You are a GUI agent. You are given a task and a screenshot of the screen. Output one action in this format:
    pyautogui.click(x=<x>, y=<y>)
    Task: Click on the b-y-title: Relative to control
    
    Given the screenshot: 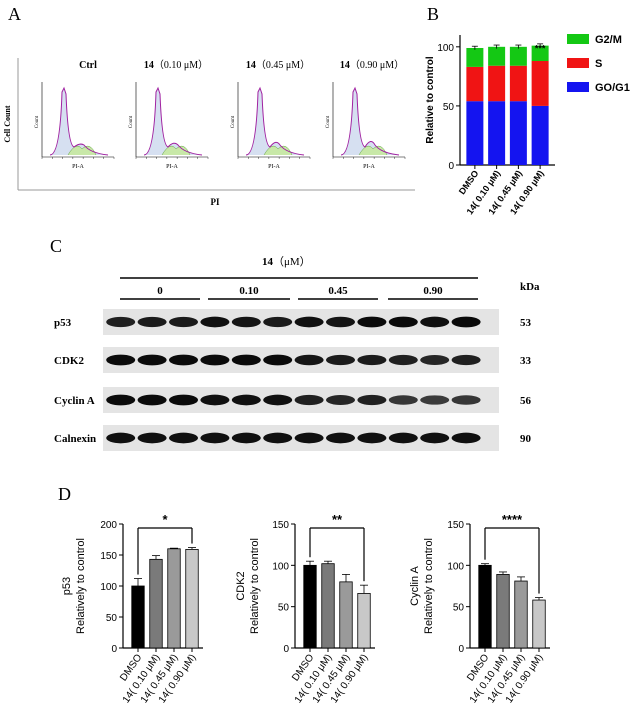 What is the action you would take?
    pyautogui.click(x=430, y=99)
    